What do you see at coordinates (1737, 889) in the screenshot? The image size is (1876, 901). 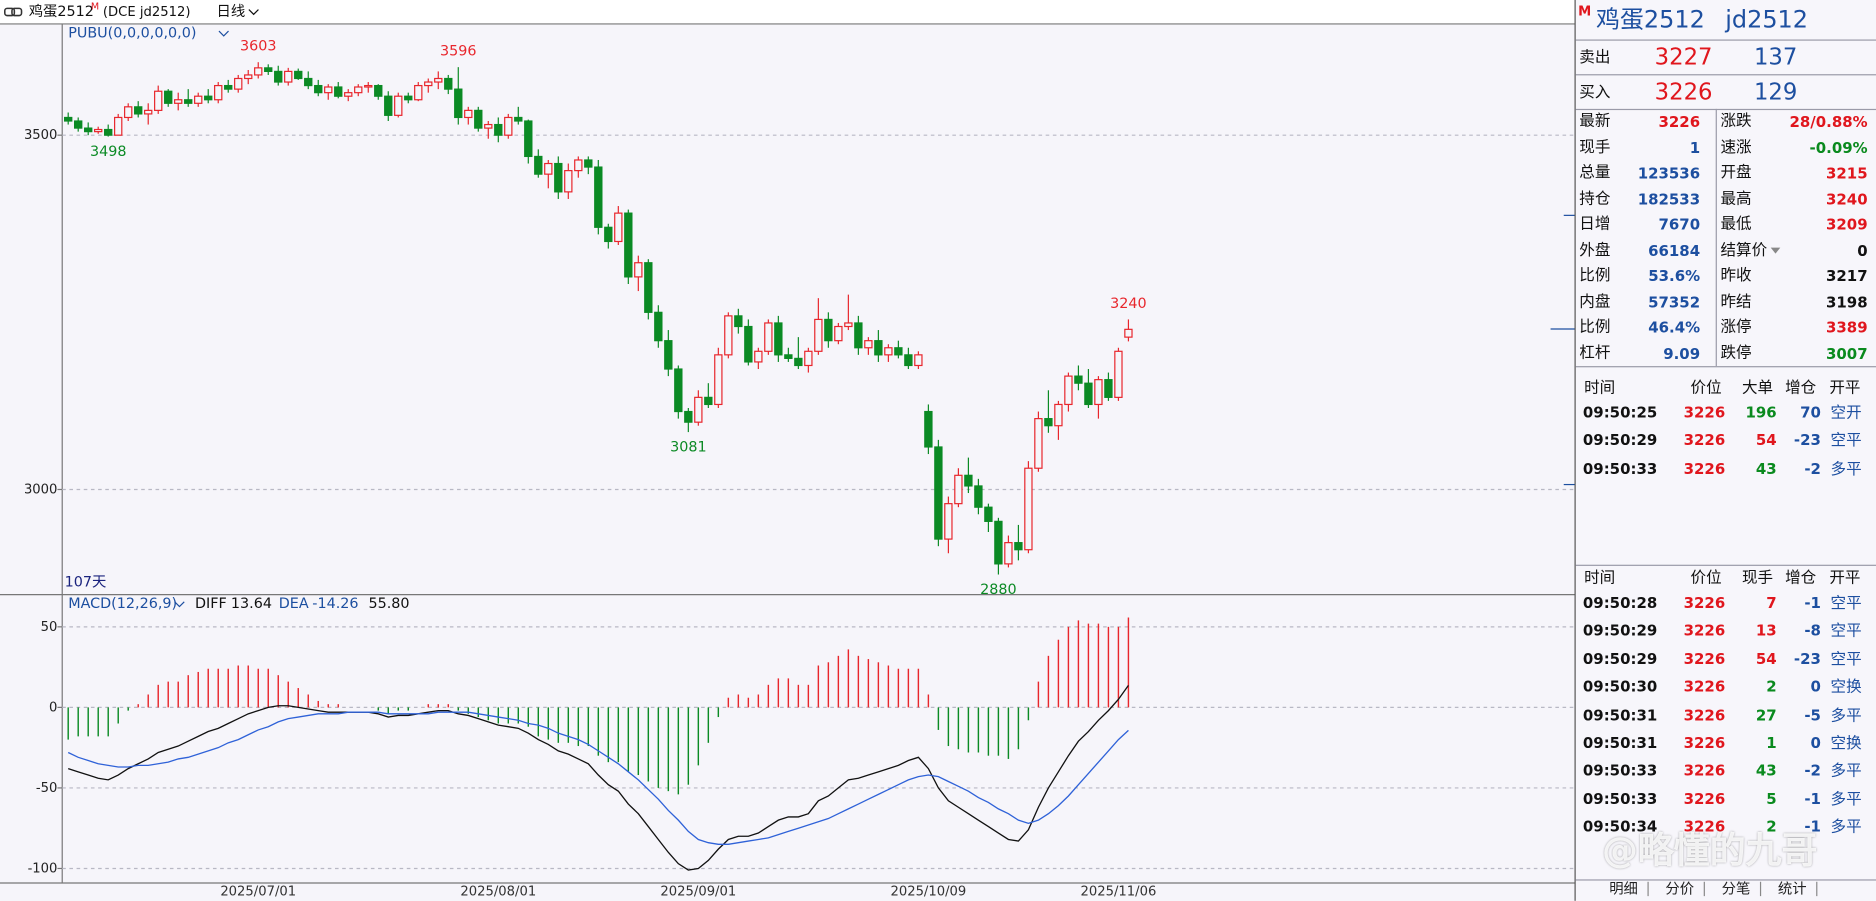 I see `tab: 分笔` at bounding box center [1737, 889].